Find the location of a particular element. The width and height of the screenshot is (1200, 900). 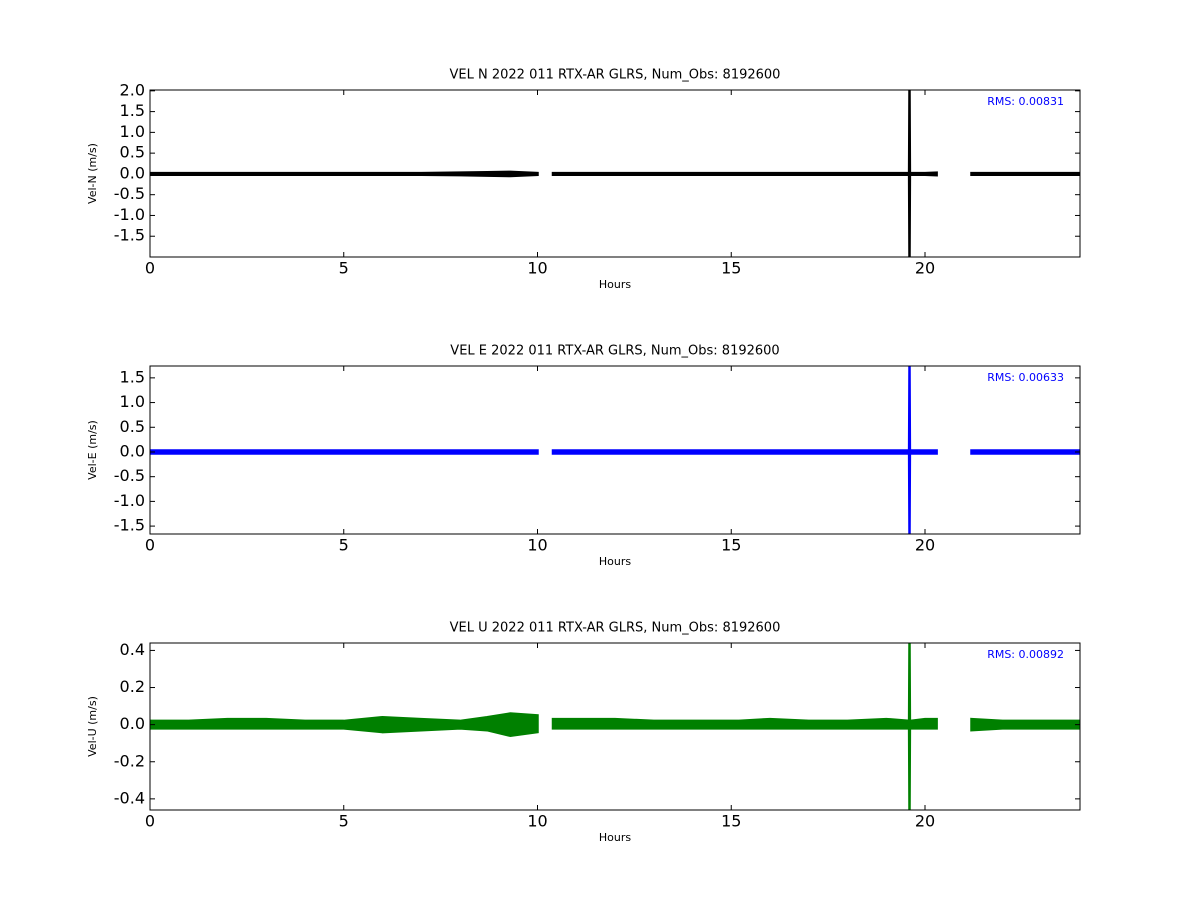

y-axis-label: Vel-N (m/s) is located at coordinates (92, 173).